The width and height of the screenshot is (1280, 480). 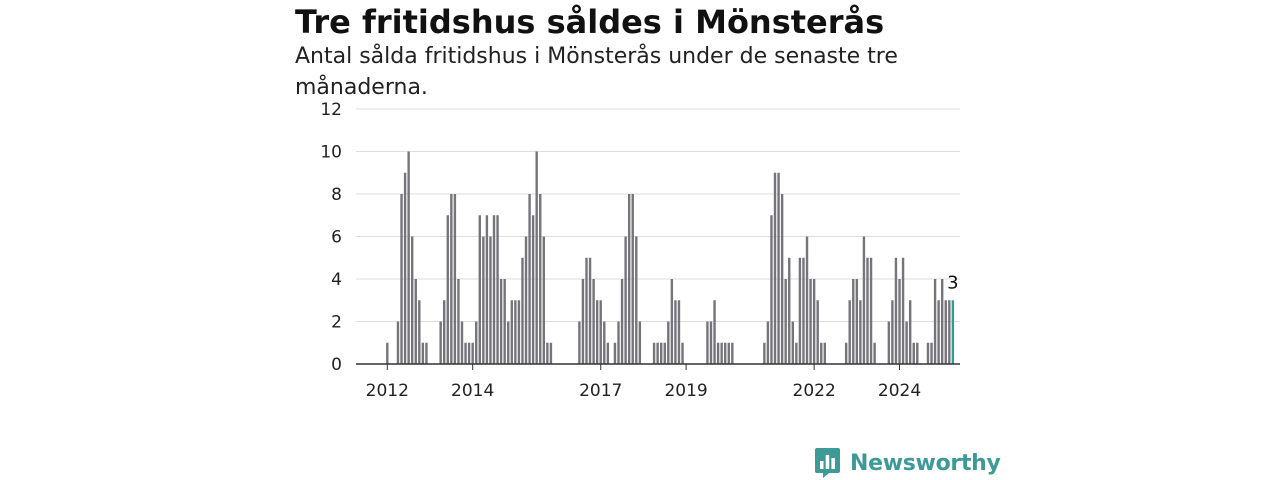 What do you see at coordinates (590, 22) in the screenshot?
I see `chart-title: Tre fritidshus såldes i Mönsterås` at bounding box center [590, 22].